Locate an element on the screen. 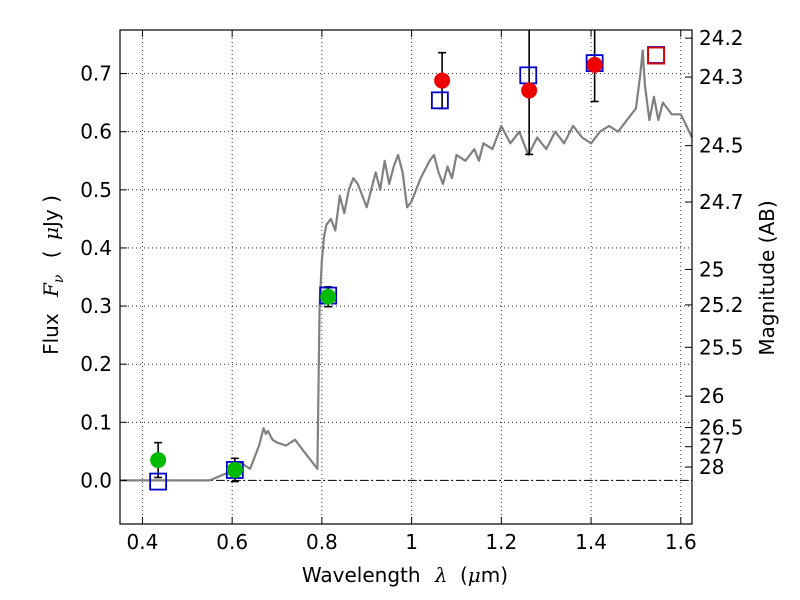 The height and width of the screenshot is (600, 800). x-axis-label: Wavelength λ (μm) is located at coordinates (405, 575).